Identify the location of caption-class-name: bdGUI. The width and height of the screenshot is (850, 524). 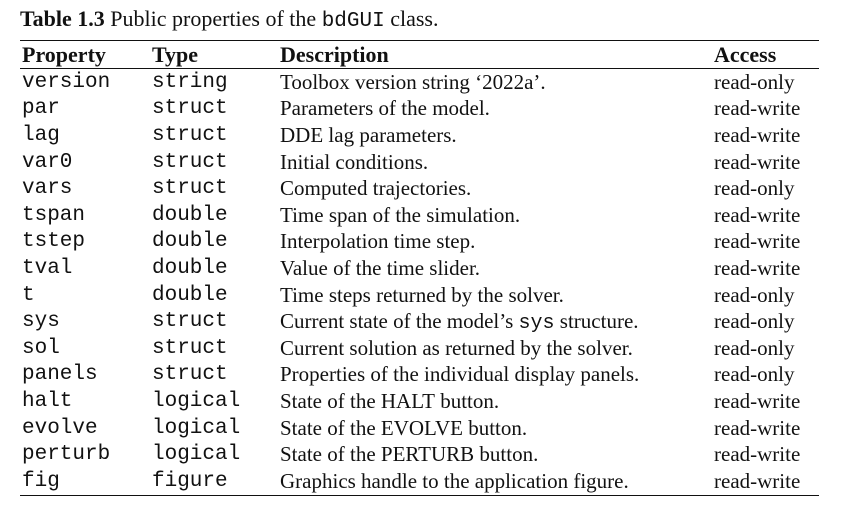
(353, 21).